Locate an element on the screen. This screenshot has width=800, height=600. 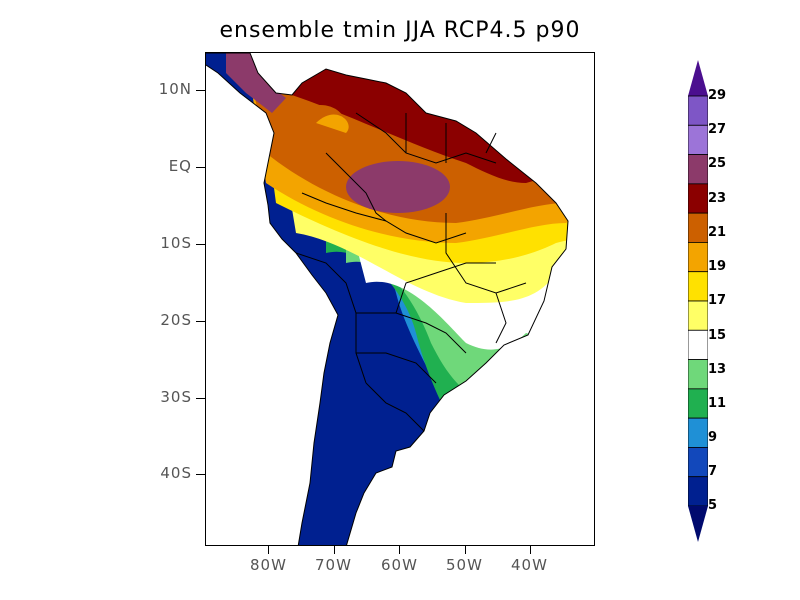
colorbar-label: 17 is located at coordinates (717, 300).